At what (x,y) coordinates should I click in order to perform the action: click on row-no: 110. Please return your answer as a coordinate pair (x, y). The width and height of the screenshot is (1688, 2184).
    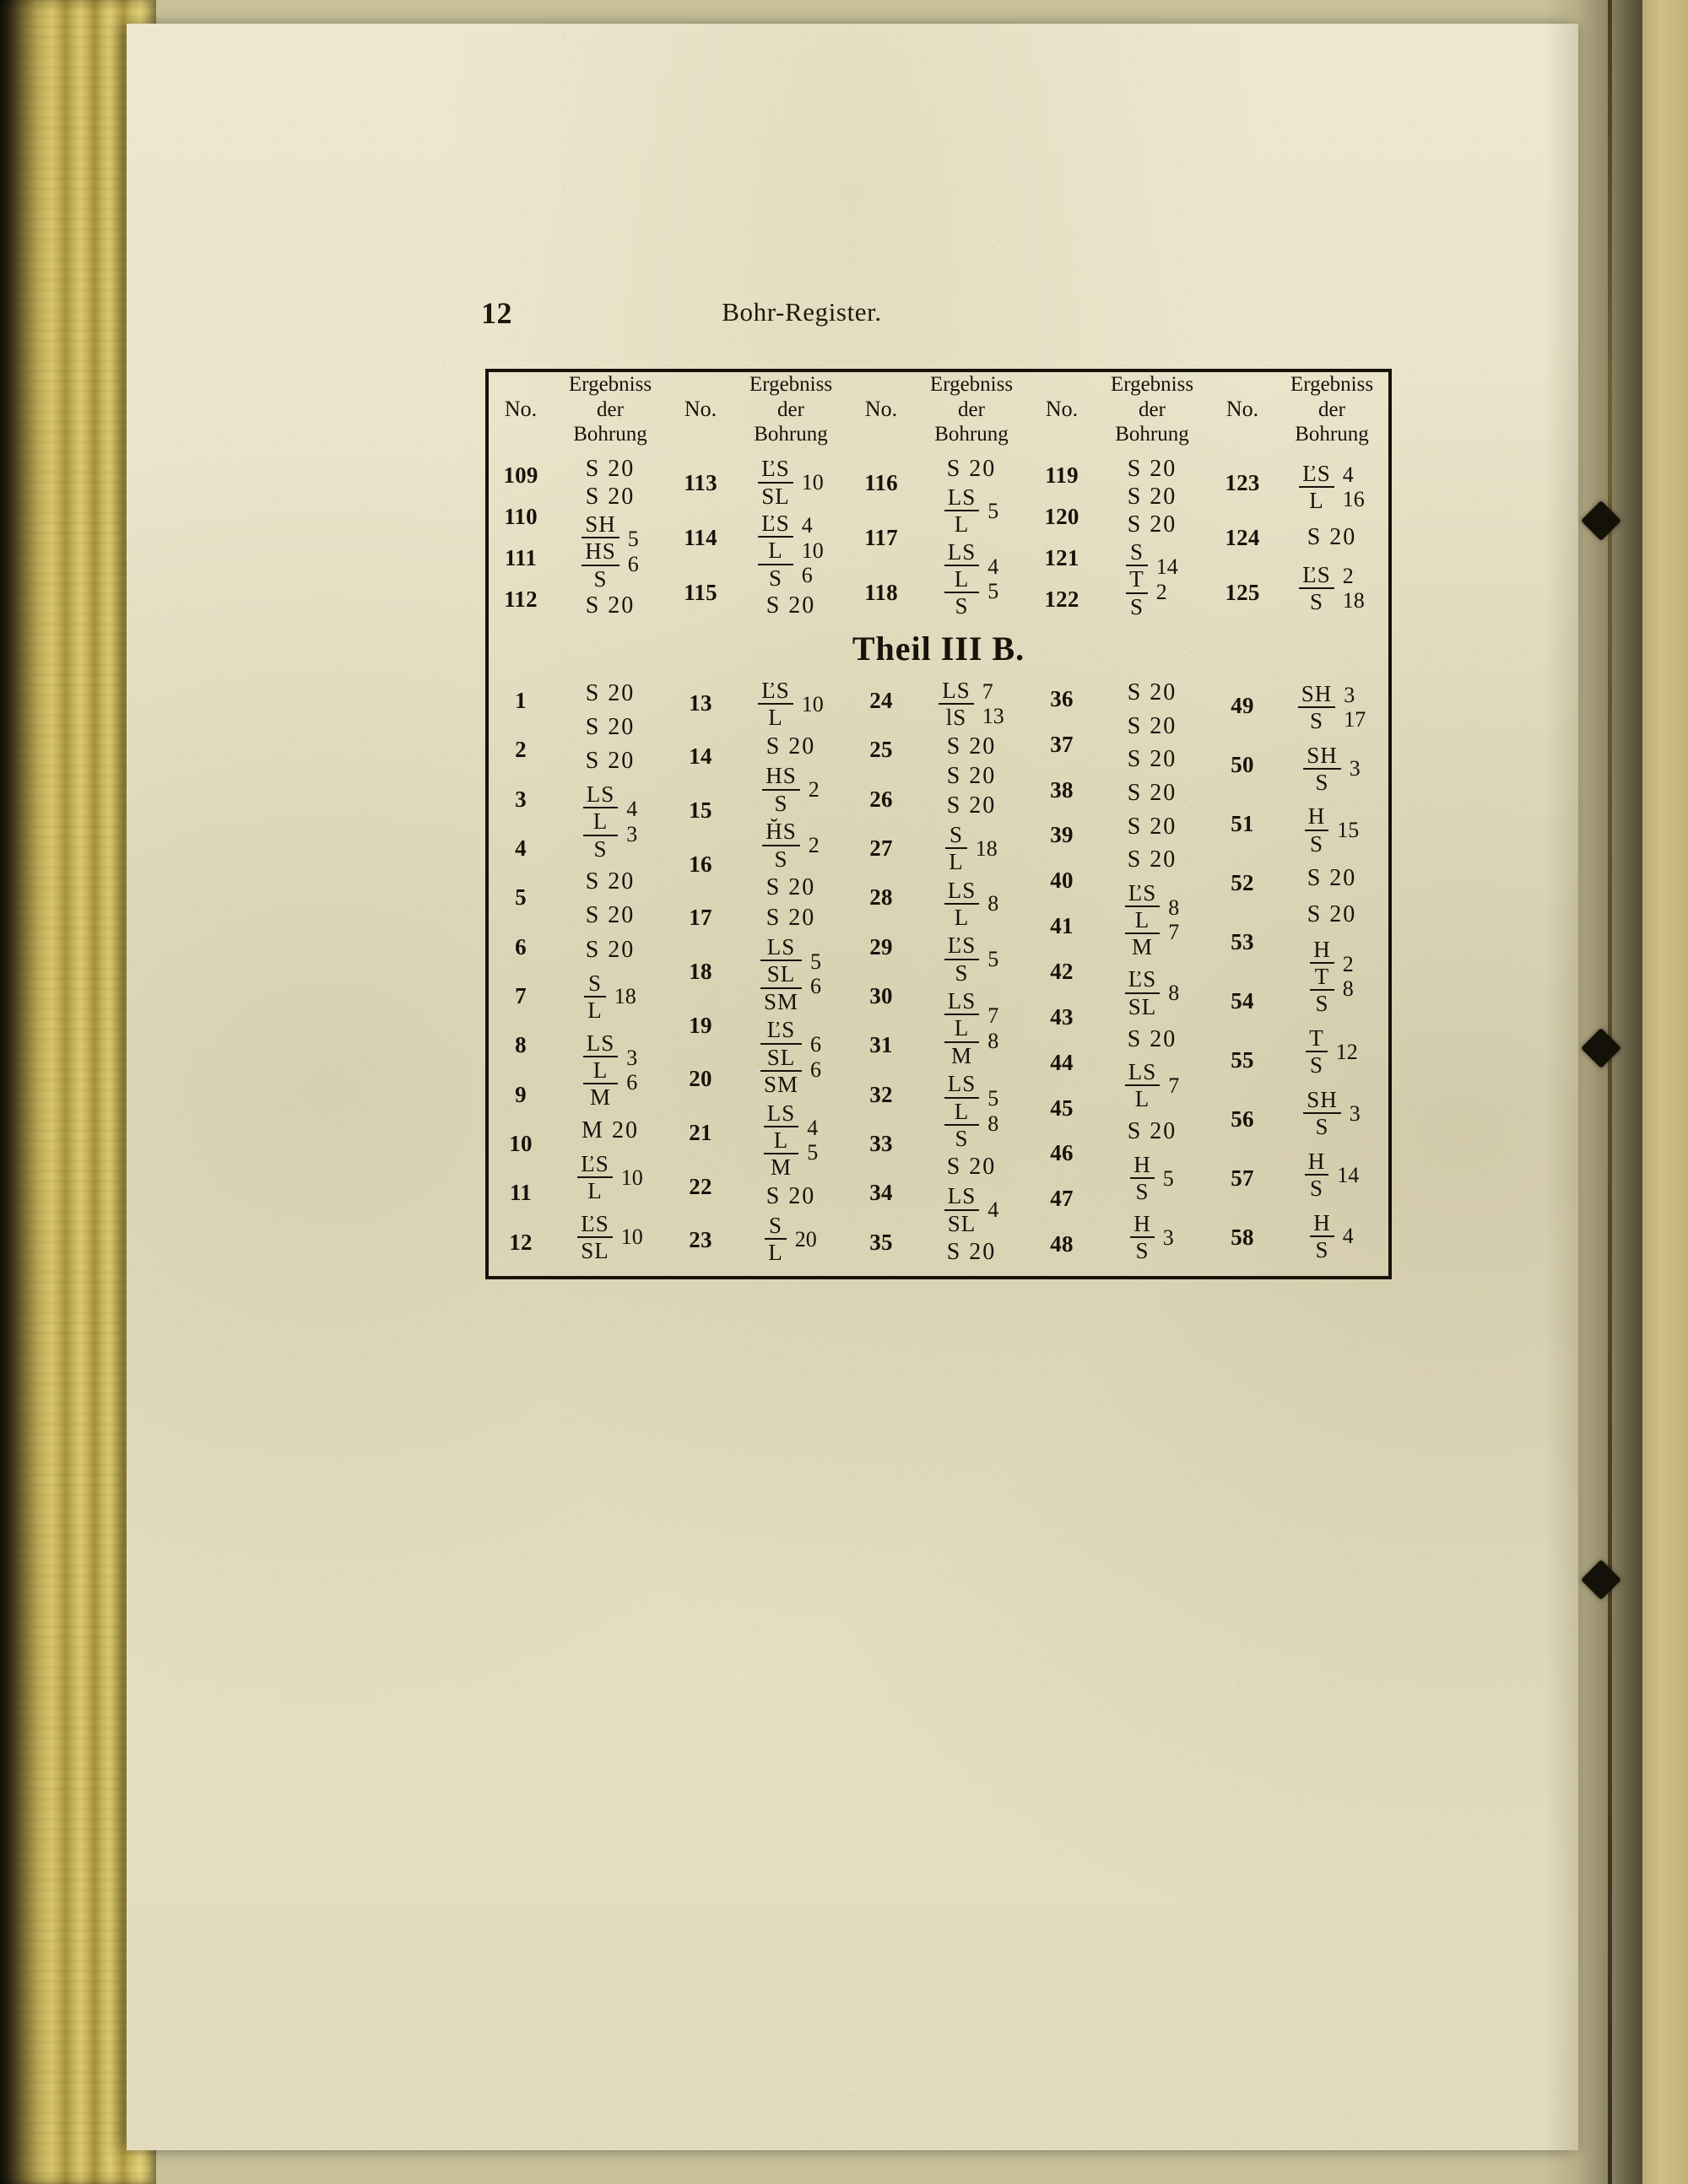
    Looking at the image, I should click on (521, 517).